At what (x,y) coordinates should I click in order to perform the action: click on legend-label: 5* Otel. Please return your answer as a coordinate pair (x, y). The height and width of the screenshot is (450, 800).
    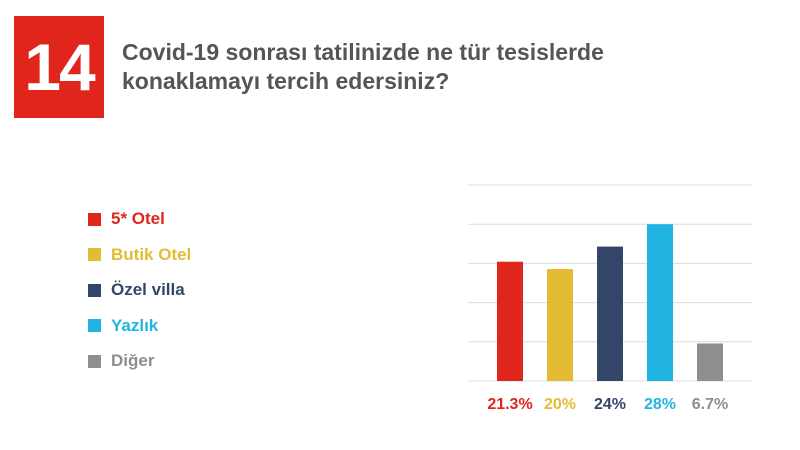
    Looking at the image, I should click on (138, 218).